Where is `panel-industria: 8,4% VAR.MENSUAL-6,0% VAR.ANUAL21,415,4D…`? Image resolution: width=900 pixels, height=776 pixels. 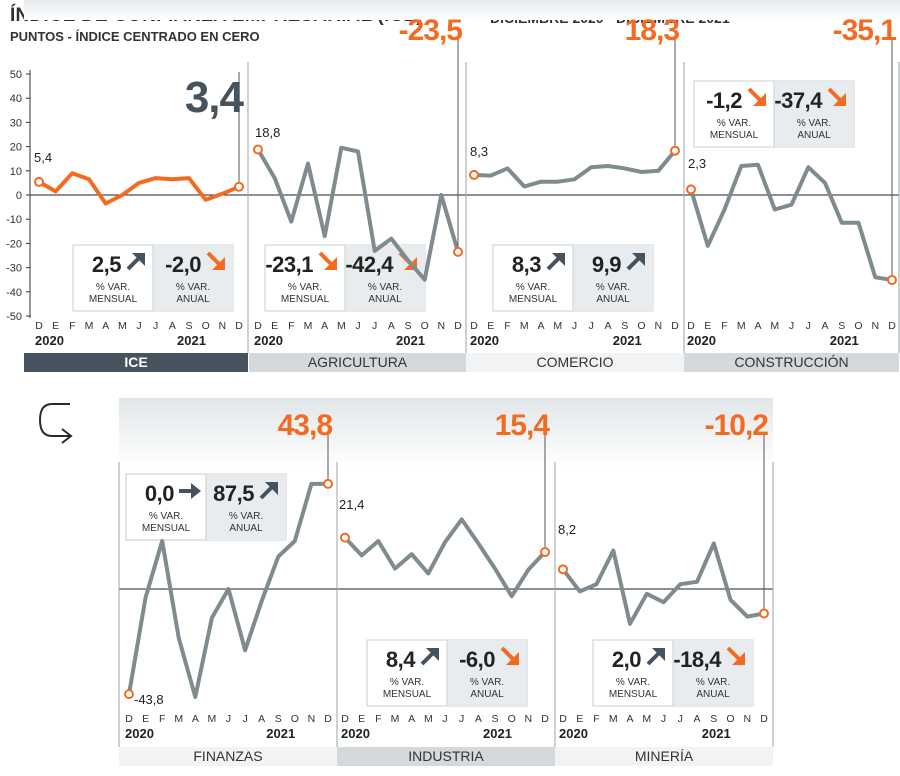
panel-industria: 8,4% VAR.MENSUAL-6,0% VAR.ANUAL21,415,4D… is located at coordinates (446, 587).